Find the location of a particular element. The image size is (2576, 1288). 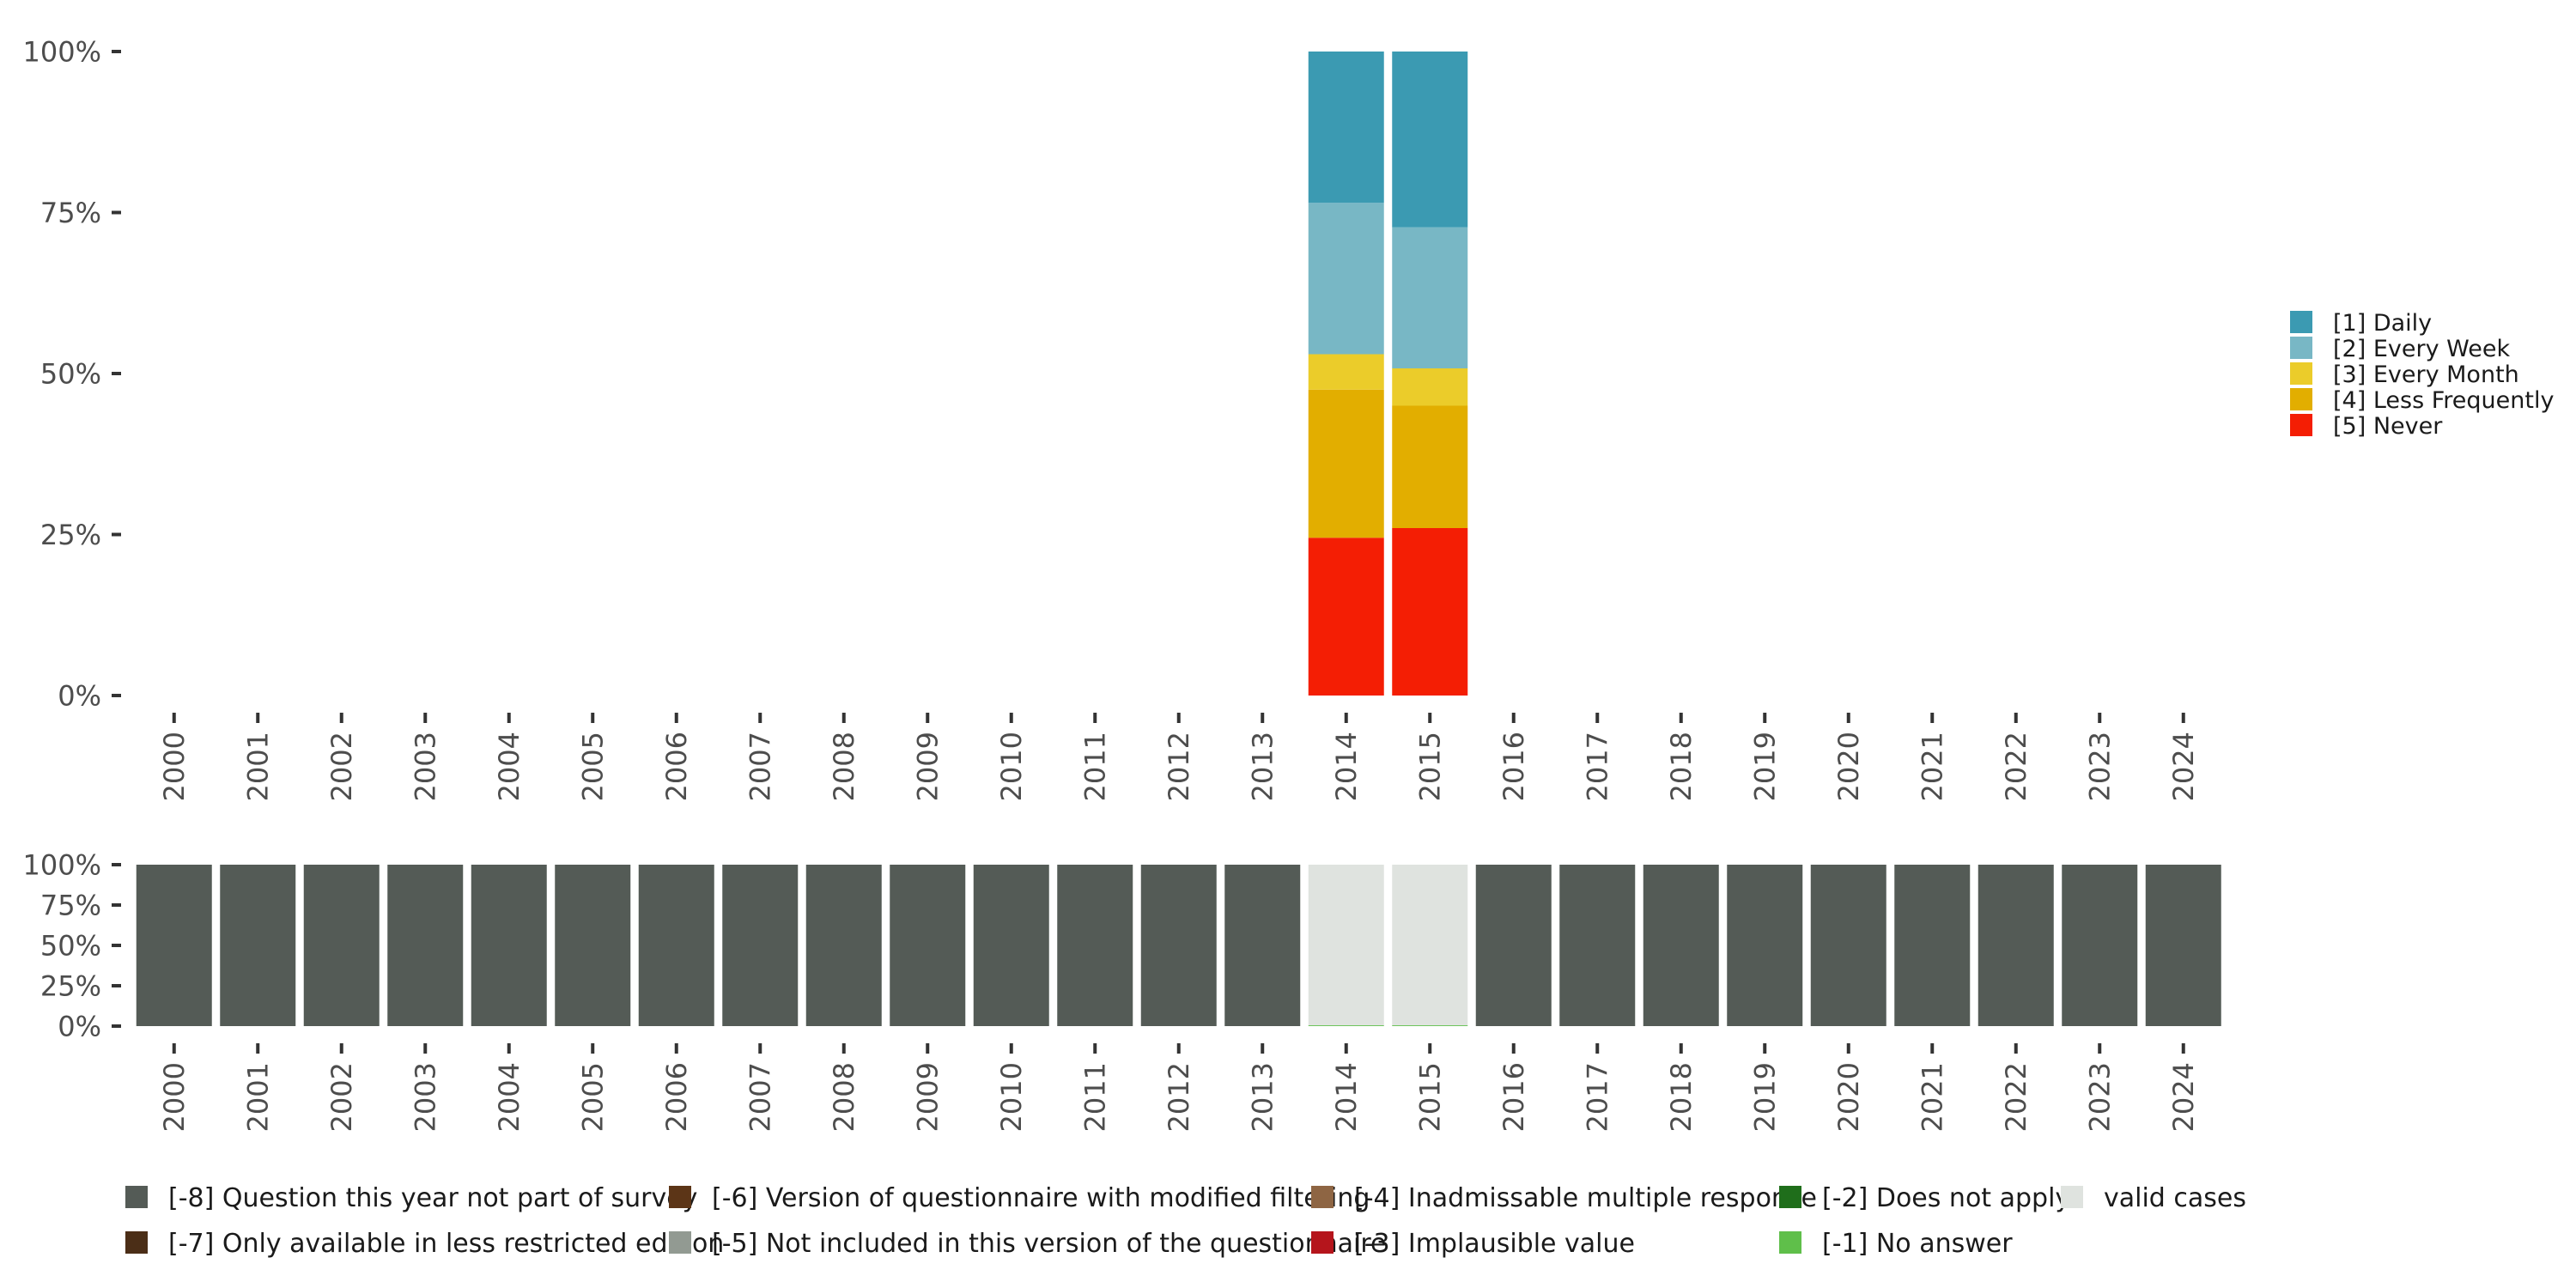

legend-swatch-1-no-answer is located at coordinates (1790, 1243).